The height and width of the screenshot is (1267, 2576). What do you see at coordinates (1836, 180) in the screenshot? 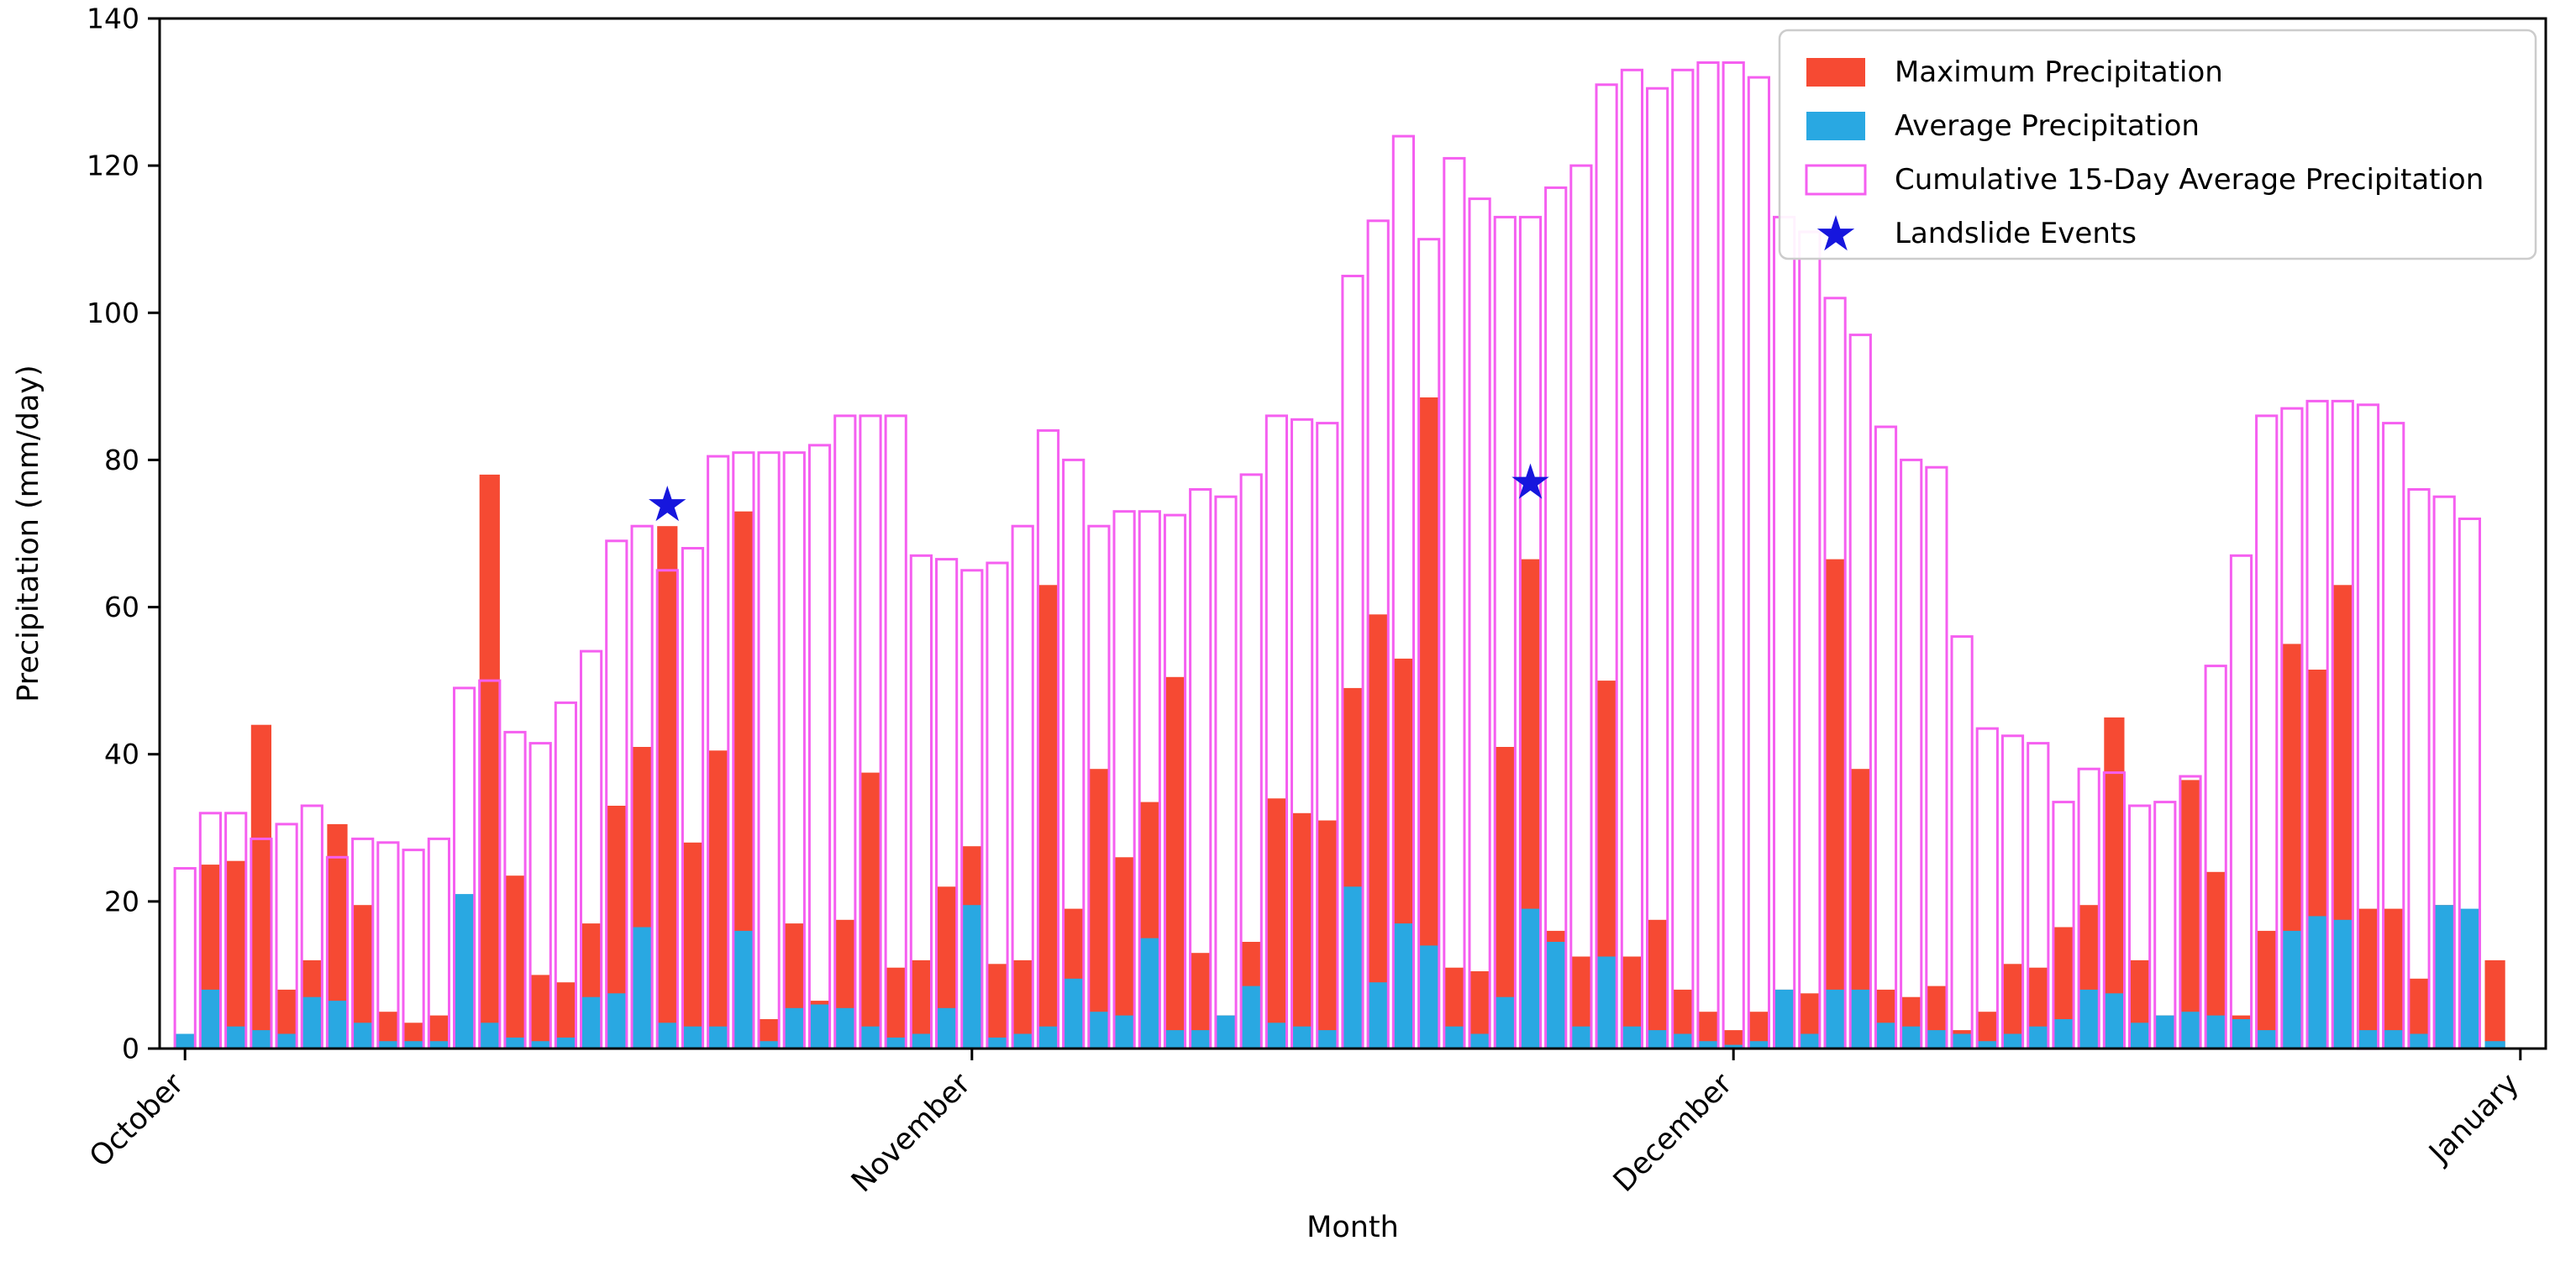
I see `legend-swatch-outline` at bounding box center [1836, 180].